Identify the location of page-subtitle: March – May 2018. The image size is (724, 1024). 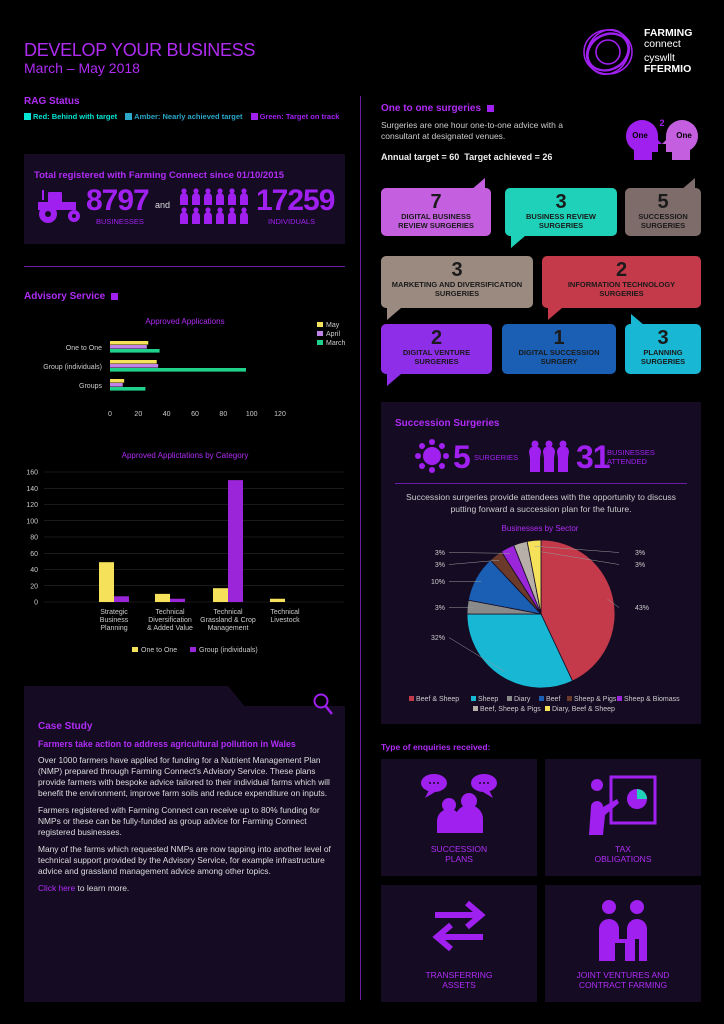
(82, 68).